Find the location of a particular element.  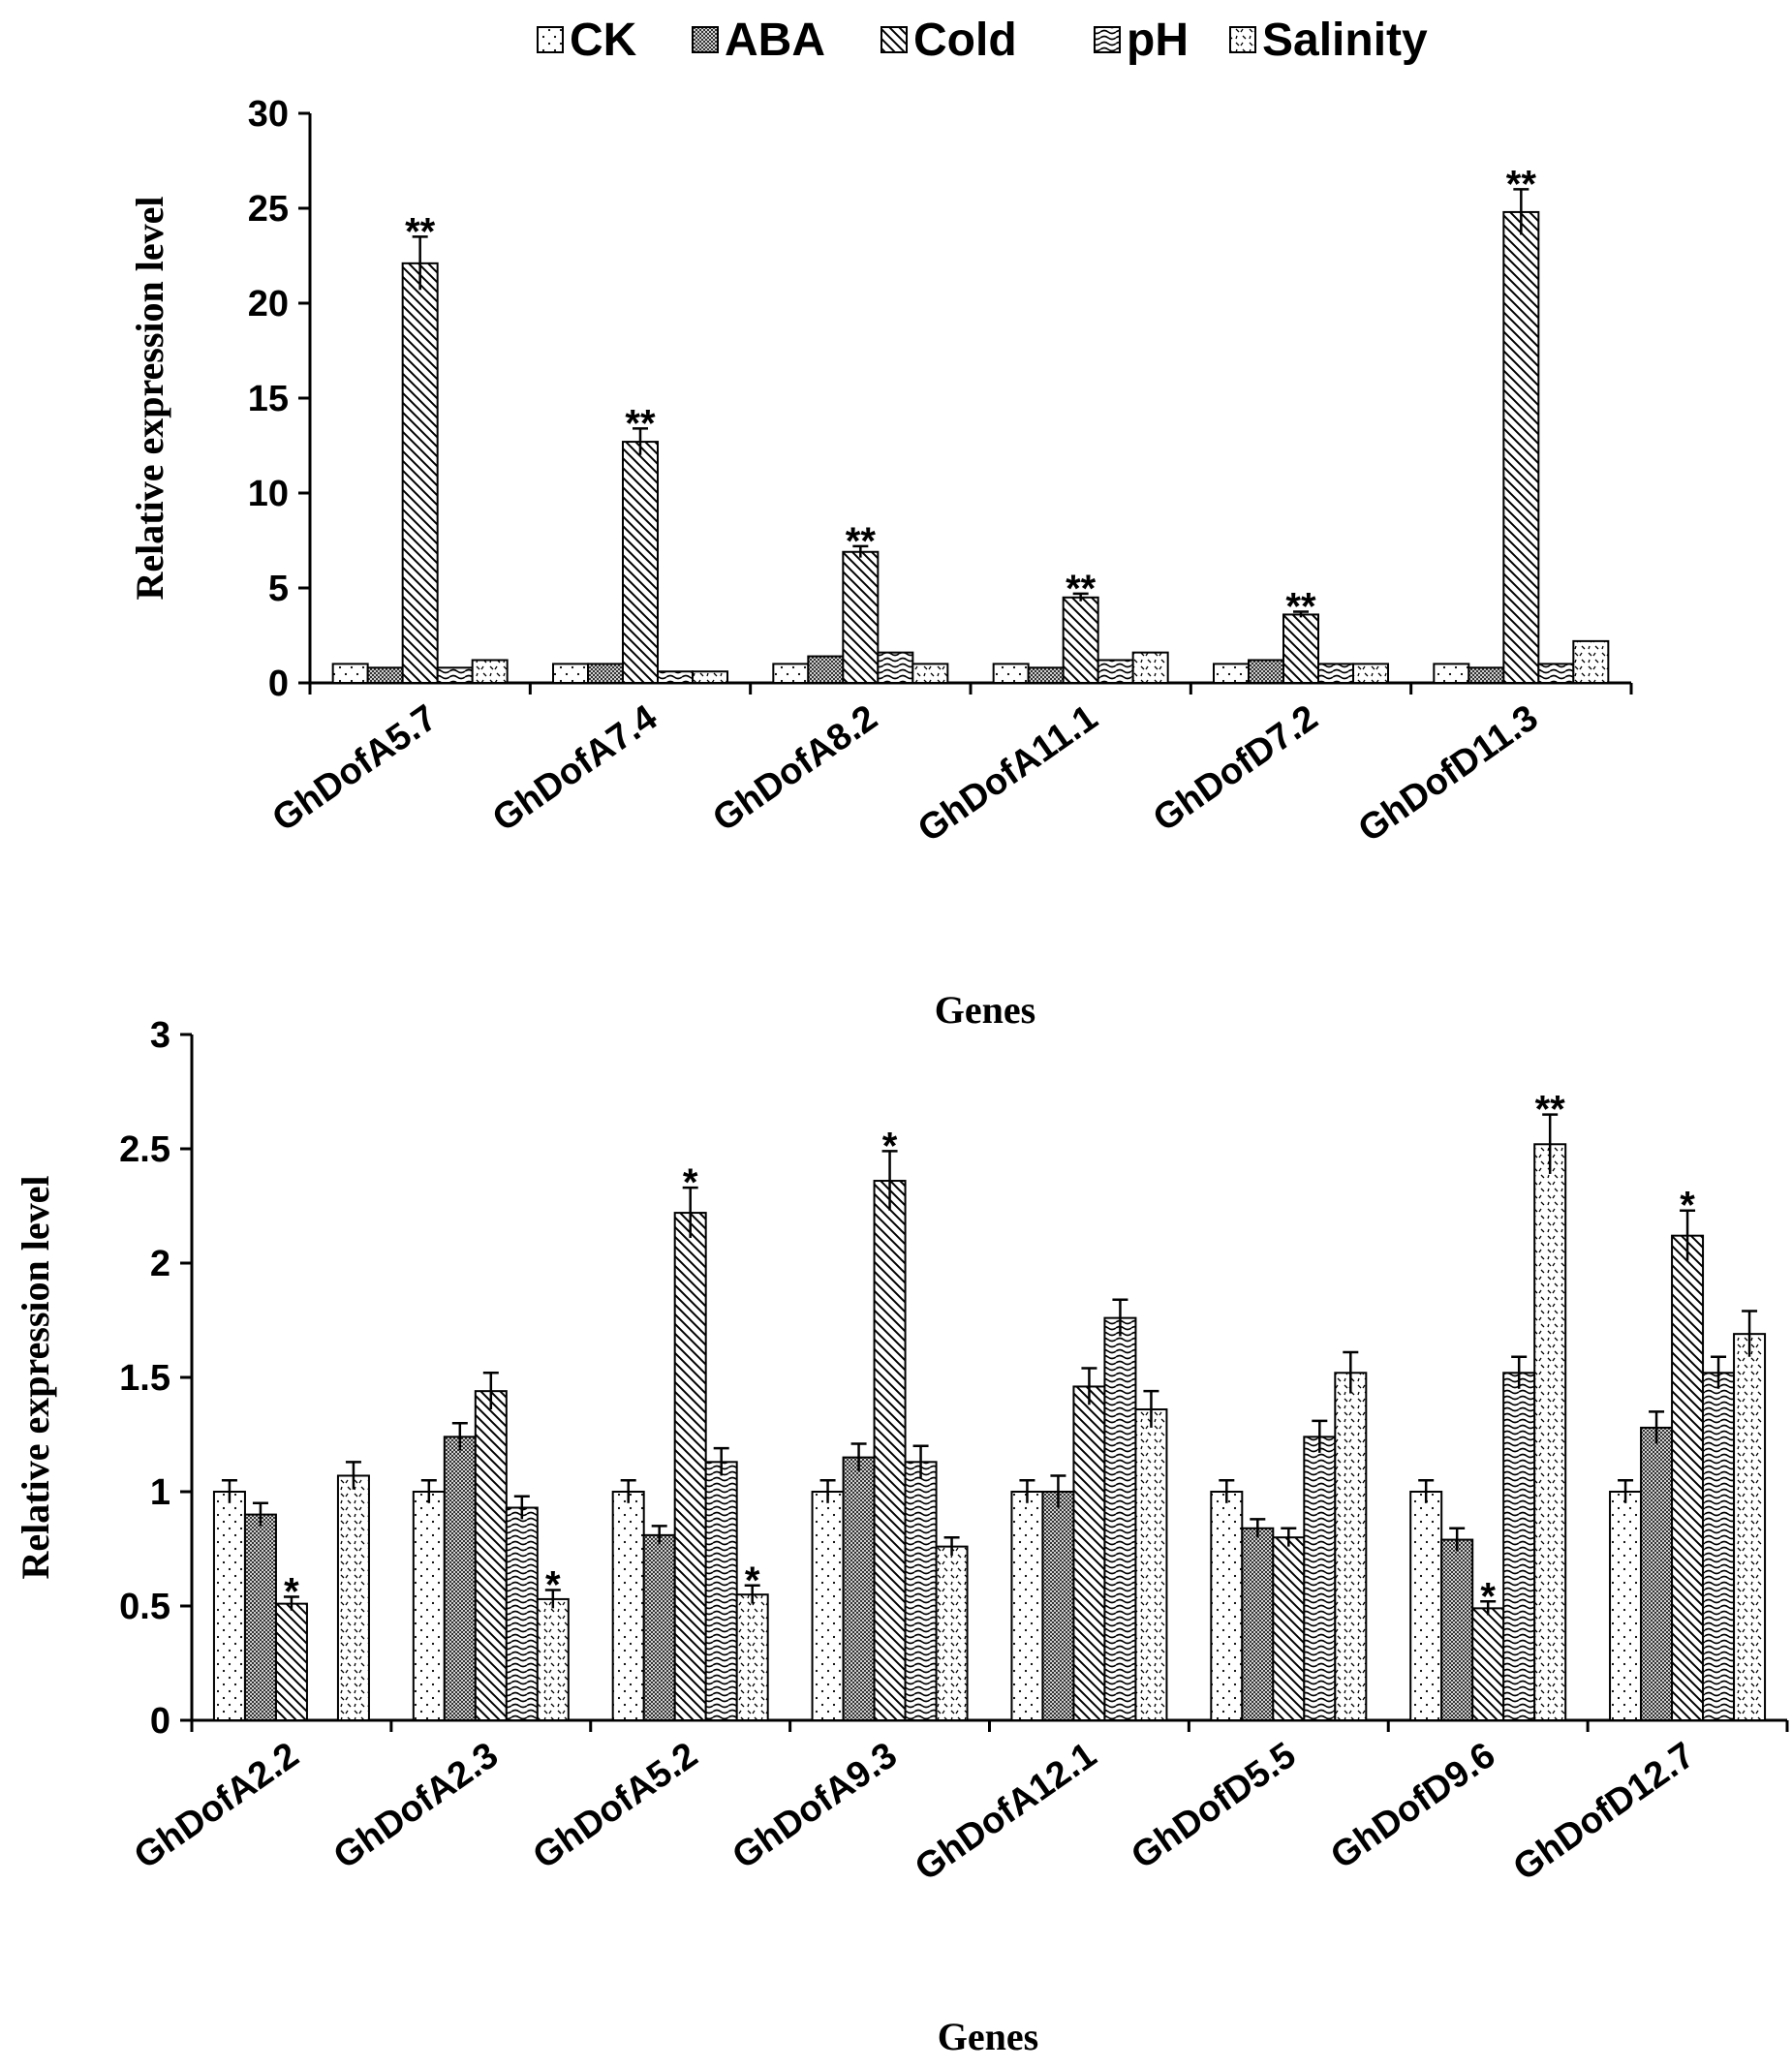

legend-item-ck: CK is located at coordinates (587, 40).